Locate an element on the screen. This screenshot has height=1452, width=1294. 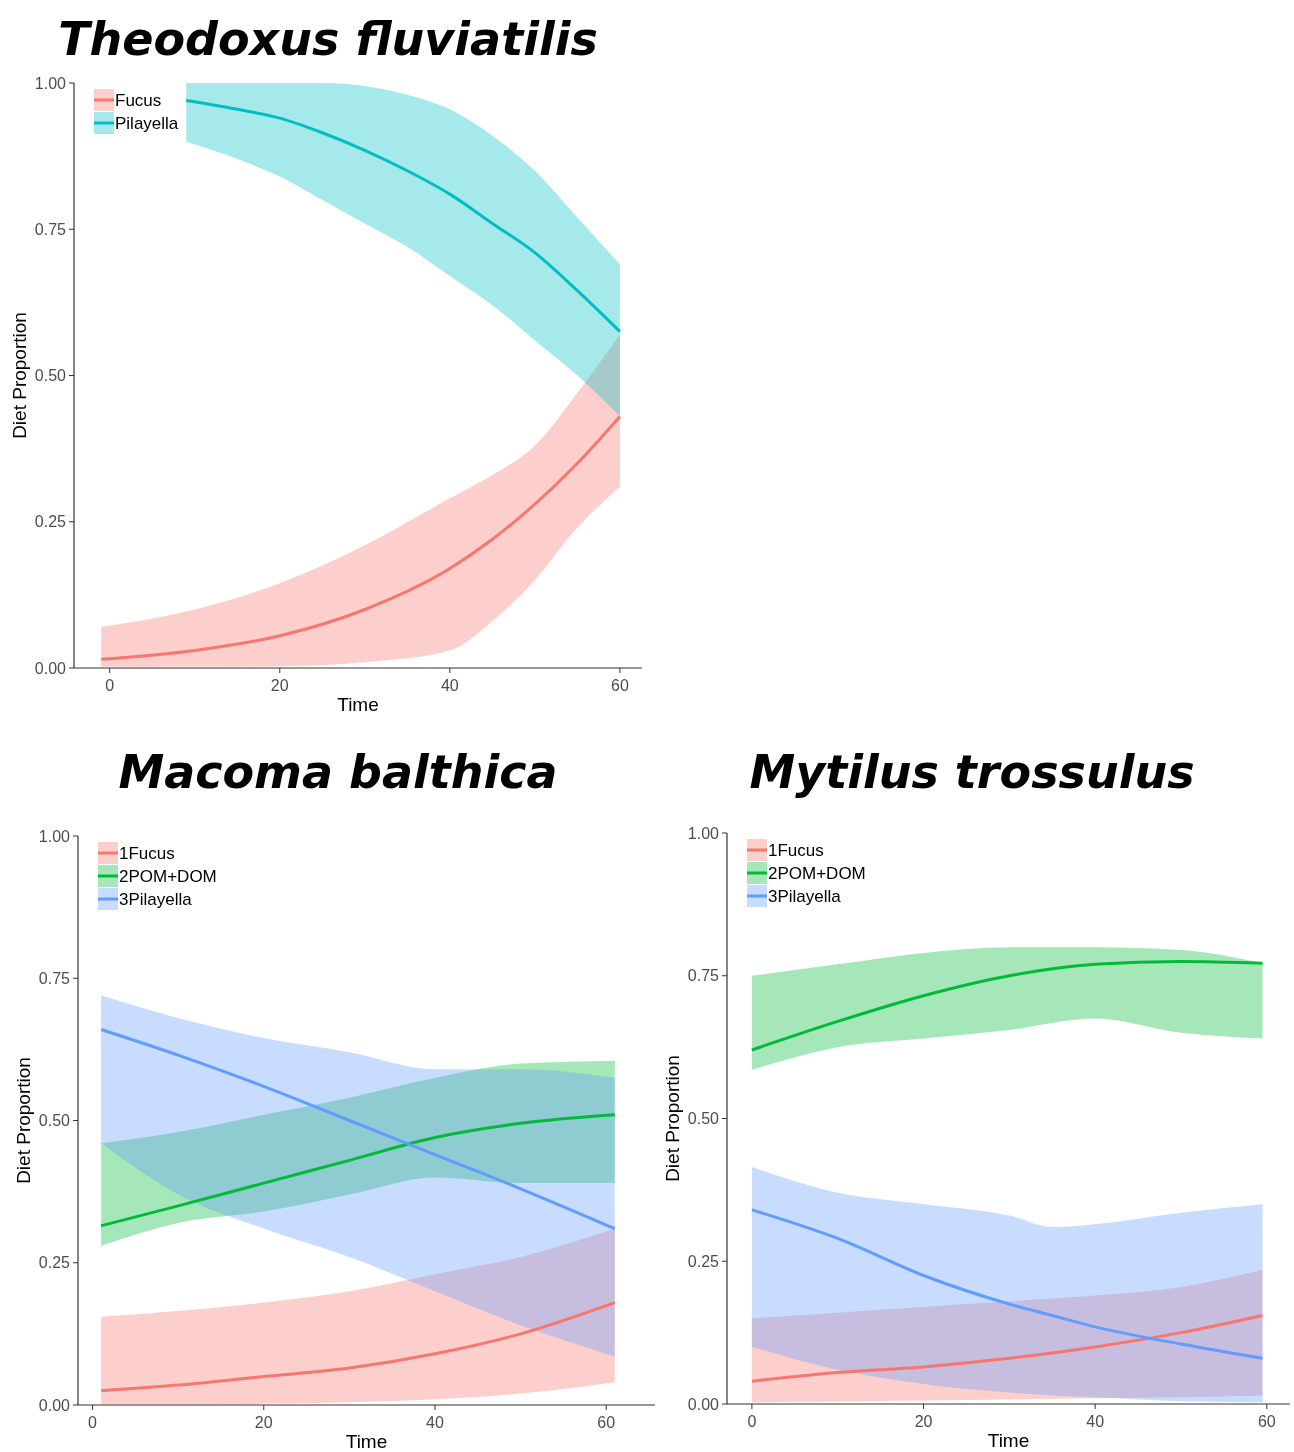
legend-label: Pilayella is located at coordinates (147, 123).